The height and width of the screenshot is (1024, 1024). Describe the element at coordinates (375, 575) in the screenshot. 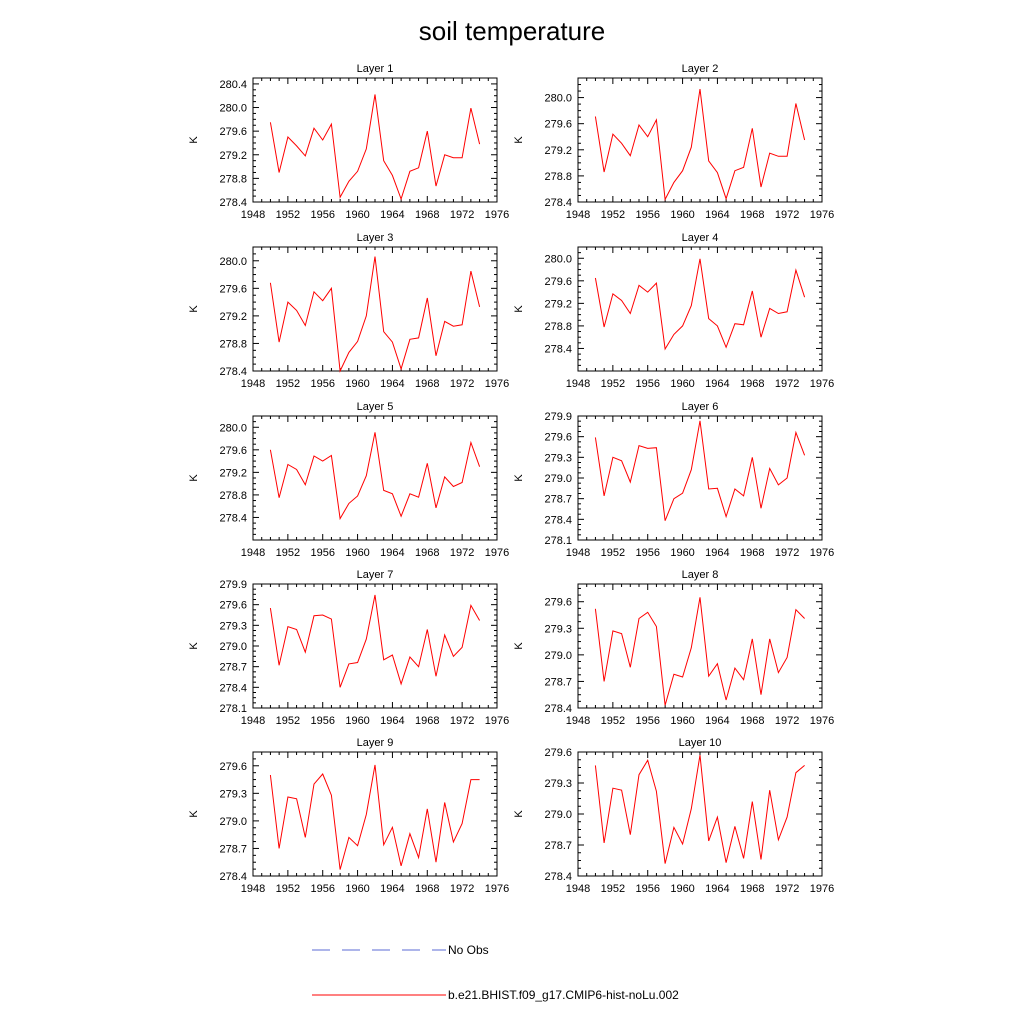

I see `panel-title: Layer 7` at that location.